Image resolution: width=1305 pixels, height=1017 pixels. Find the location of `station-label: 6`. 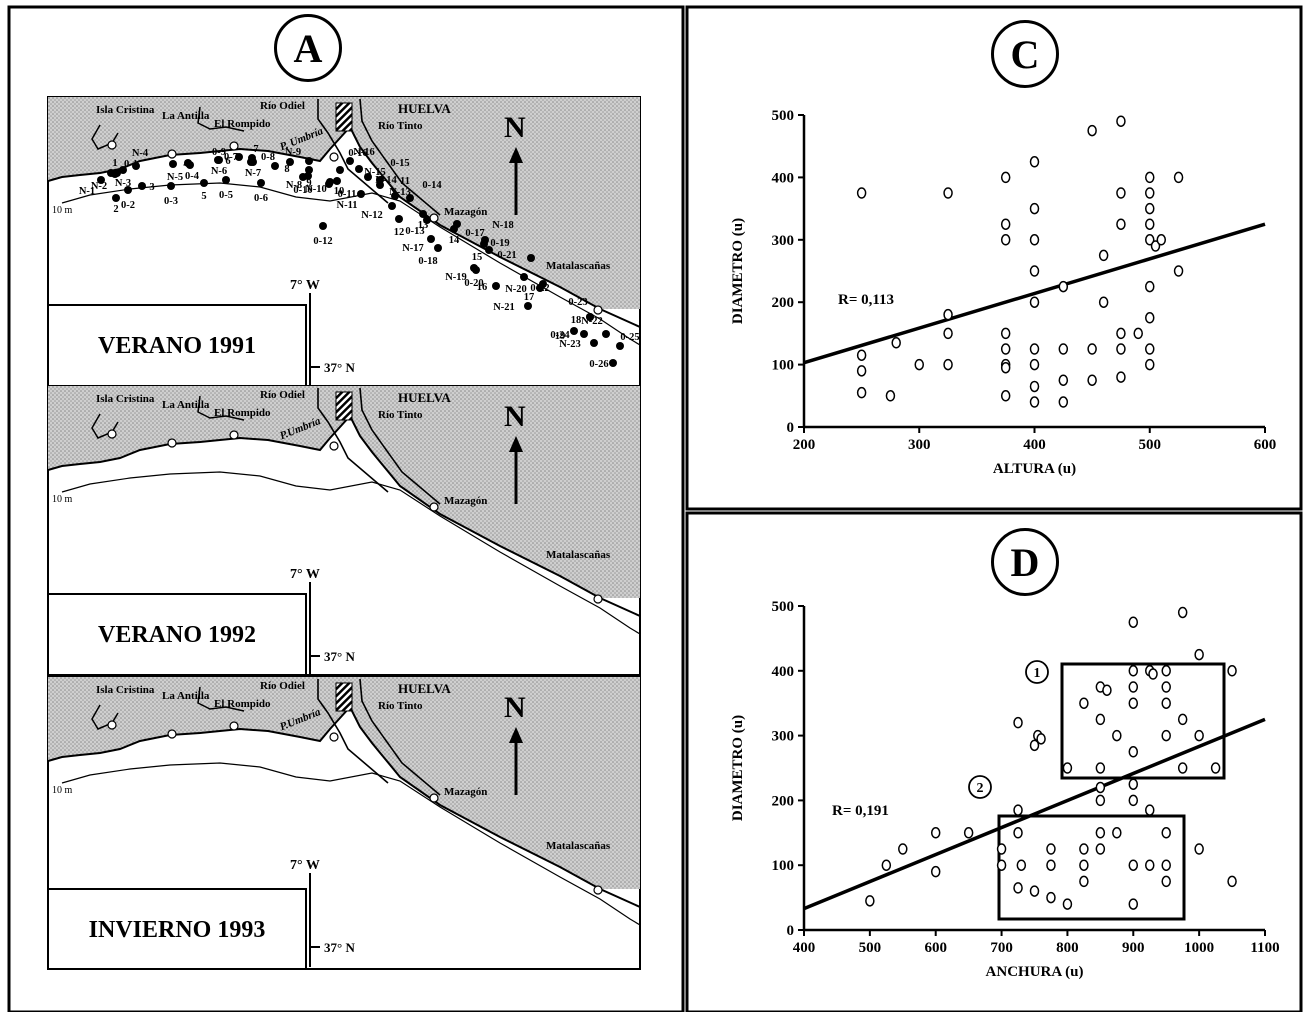

station-label: 6 is located at coordinates (227, 161).